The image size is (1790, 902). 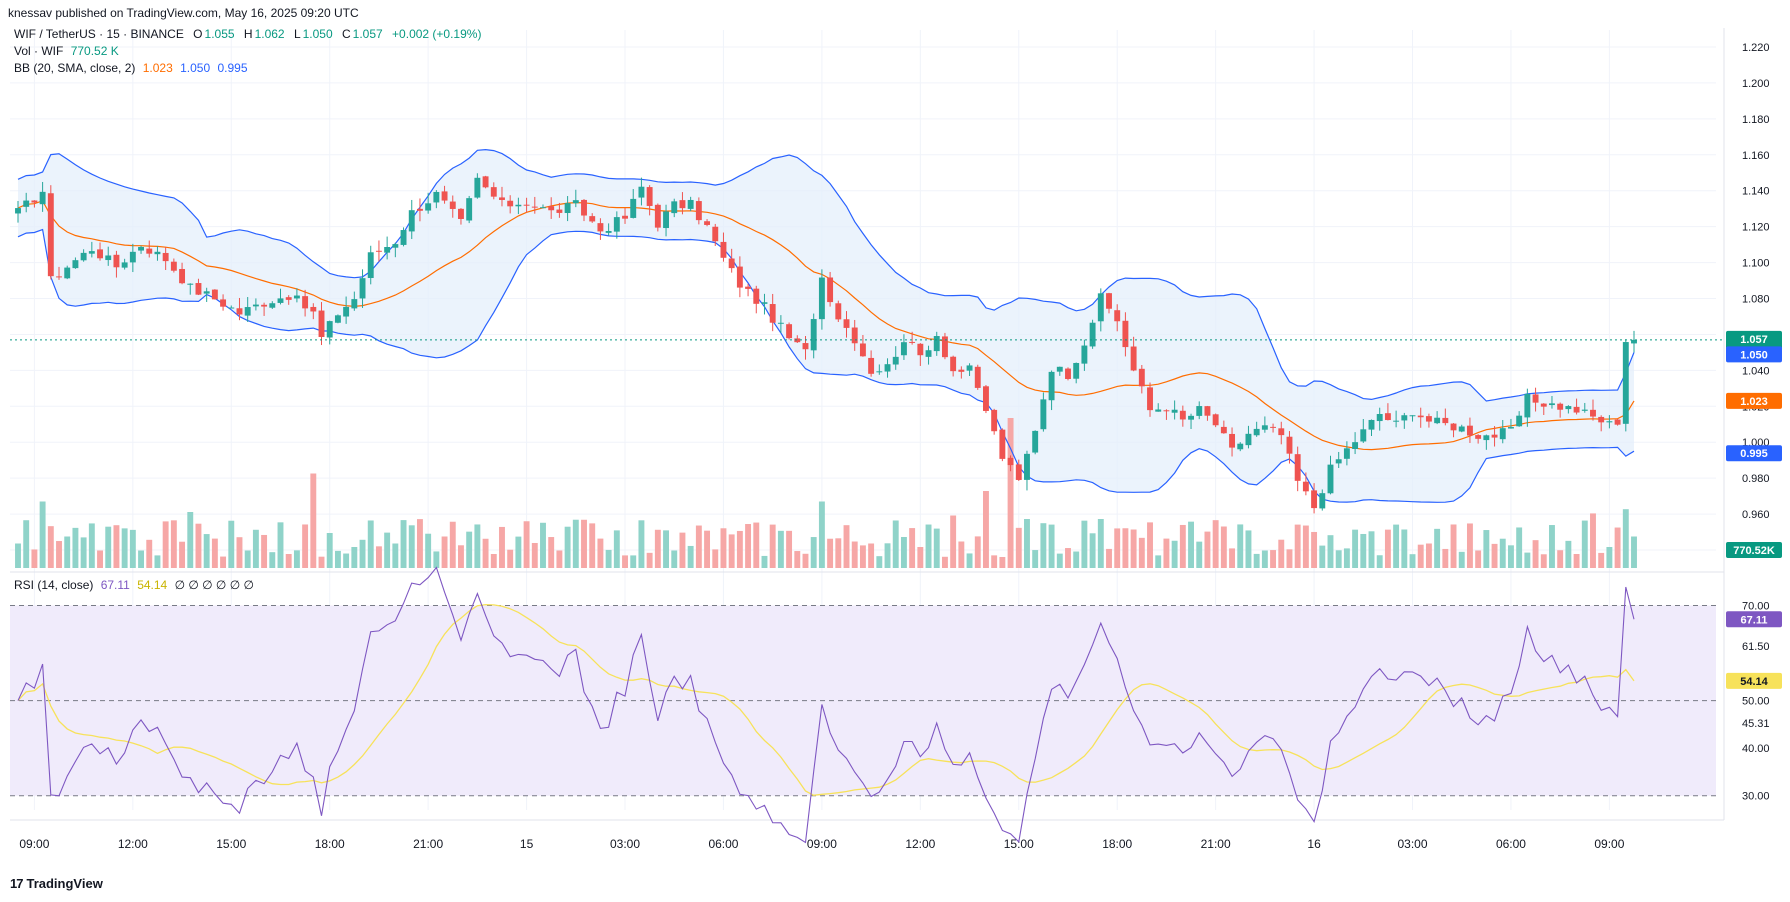 What do you see at coordinates (56, 883) in the screenshot?
I see `tradingview-logo: 17 TradingView` at bounding box center [56, 883].